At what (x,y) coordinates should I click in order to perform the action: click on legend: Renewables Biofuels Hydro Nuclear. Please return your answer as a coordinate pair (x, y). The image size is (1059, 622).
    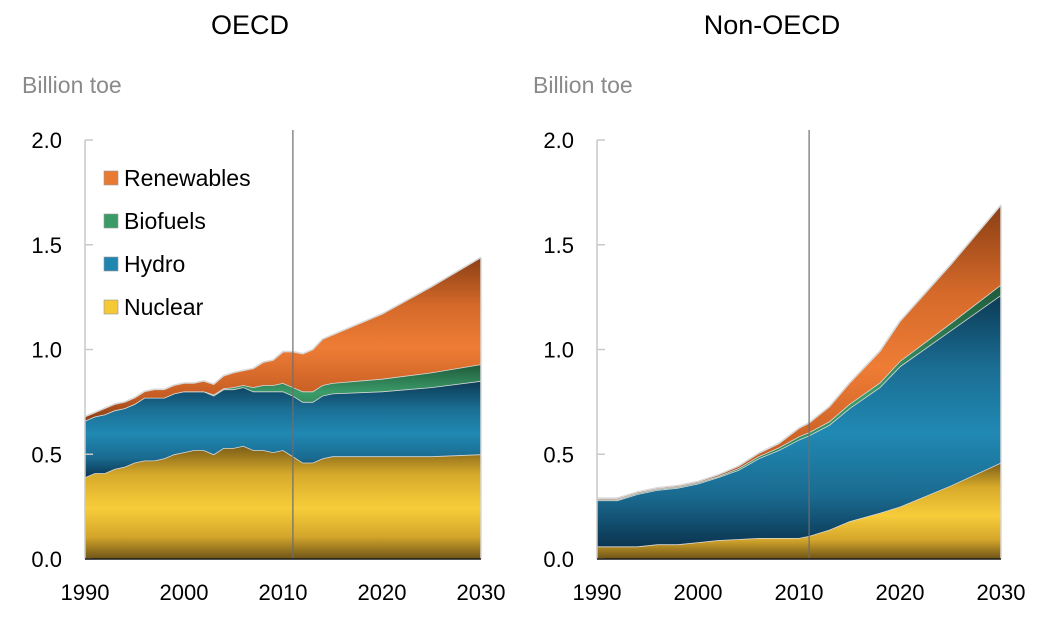
    Looking at the image, I should click on (177, 242).